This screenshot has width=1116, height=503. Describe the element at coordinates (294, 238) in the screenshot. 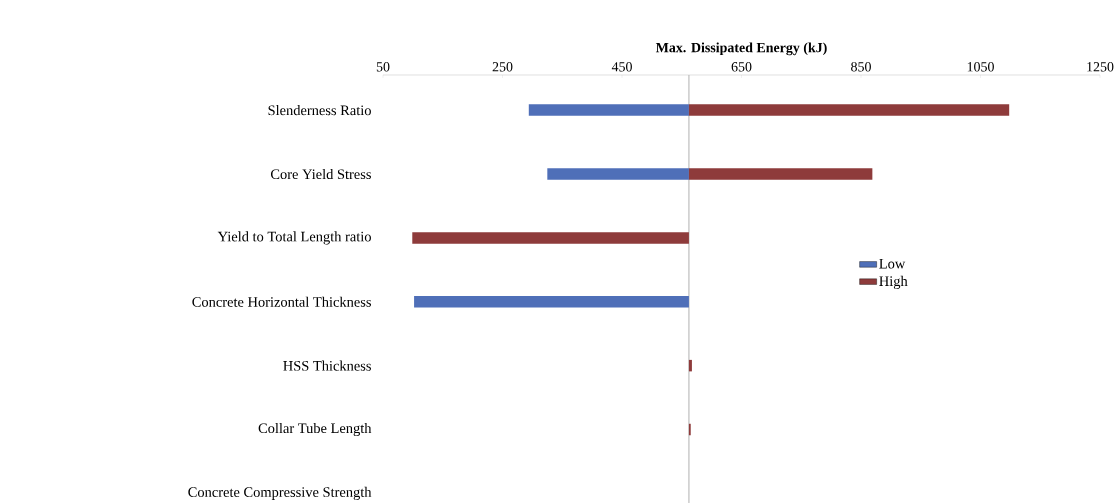

I see `y-tick-label: Yield to Total Length ratio` at that location.